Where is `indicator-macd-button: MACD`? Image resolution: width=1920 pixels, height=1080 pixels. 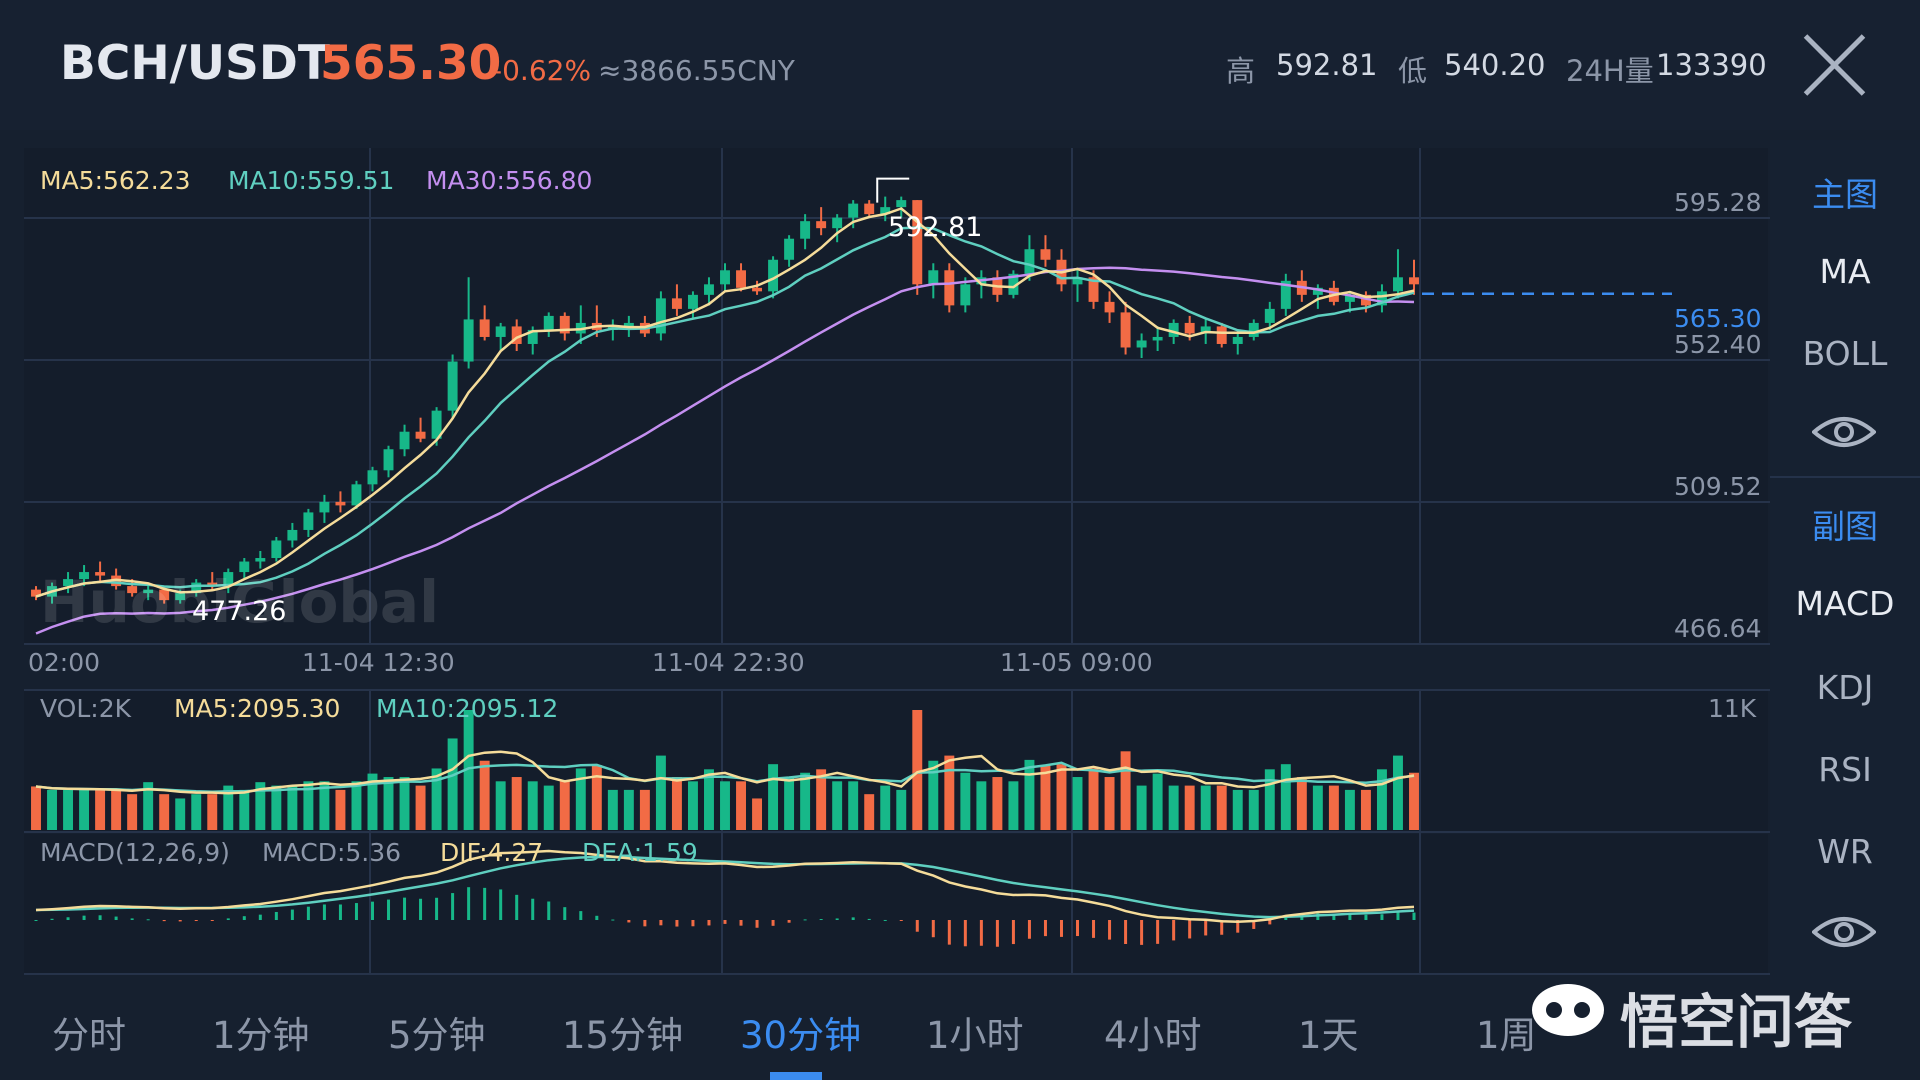 indicator-macd-button: MACD is located at coordinates (1845, 603).